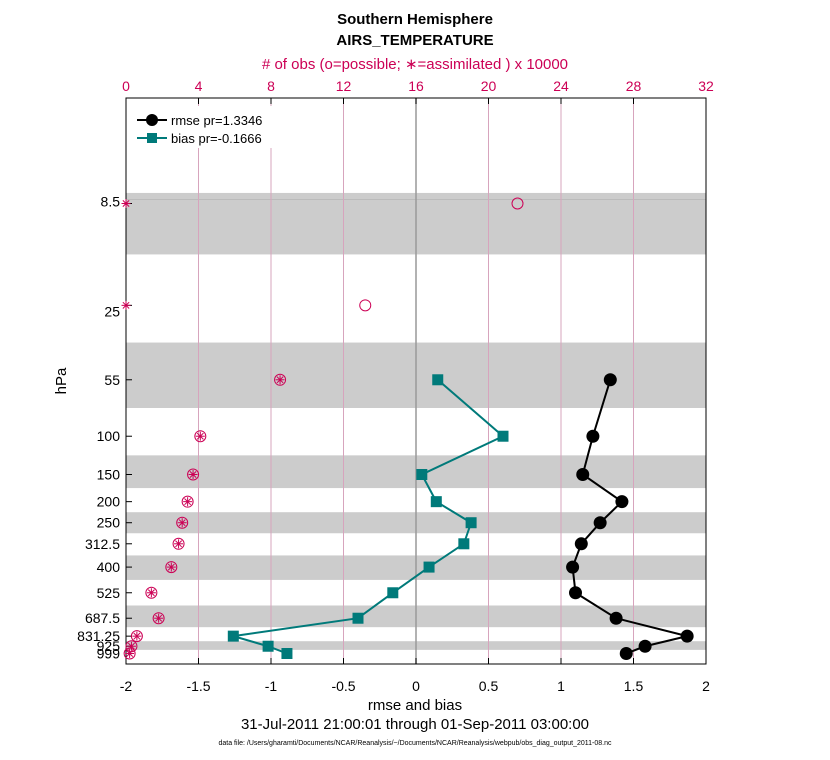 This screenshot has width=830, height=760. I want to click on y-tick-label: 525, so click(109, 593).